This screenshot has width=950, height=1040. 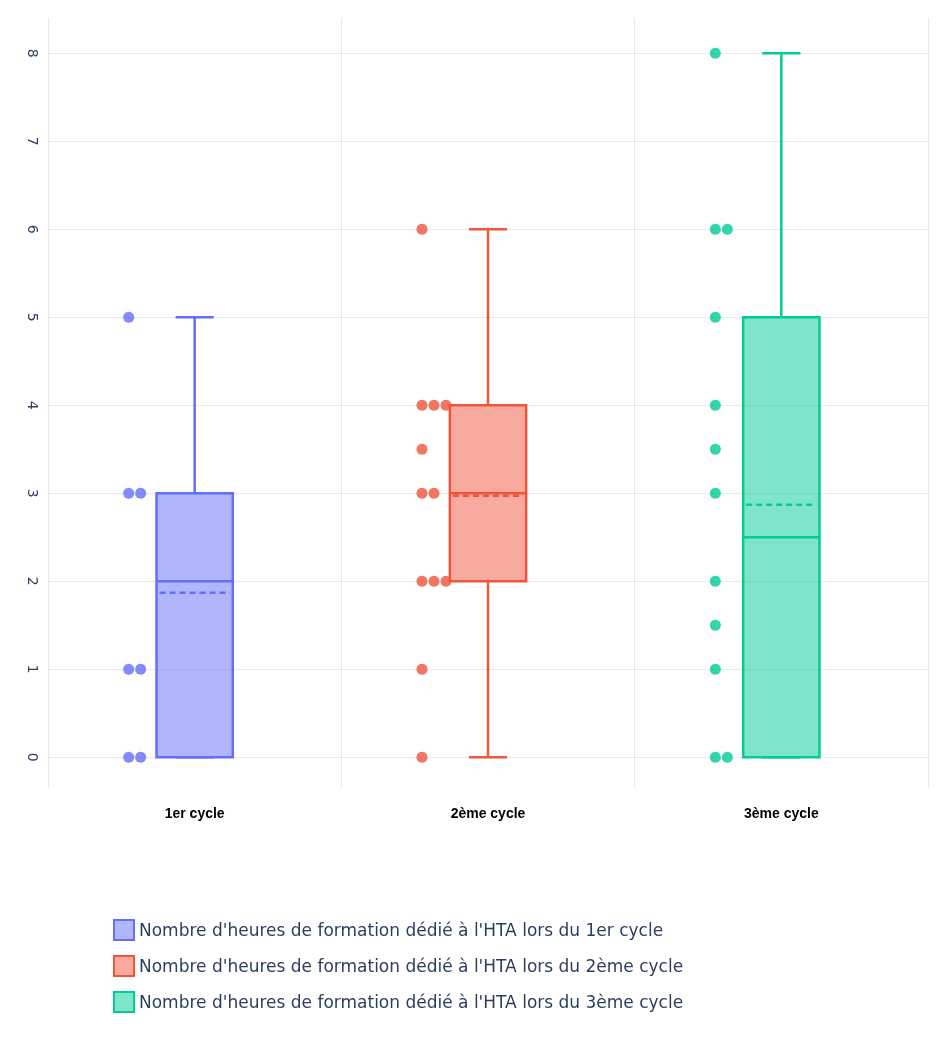 I want to click on y-tick-label: 0, so click(x=33, y=757).